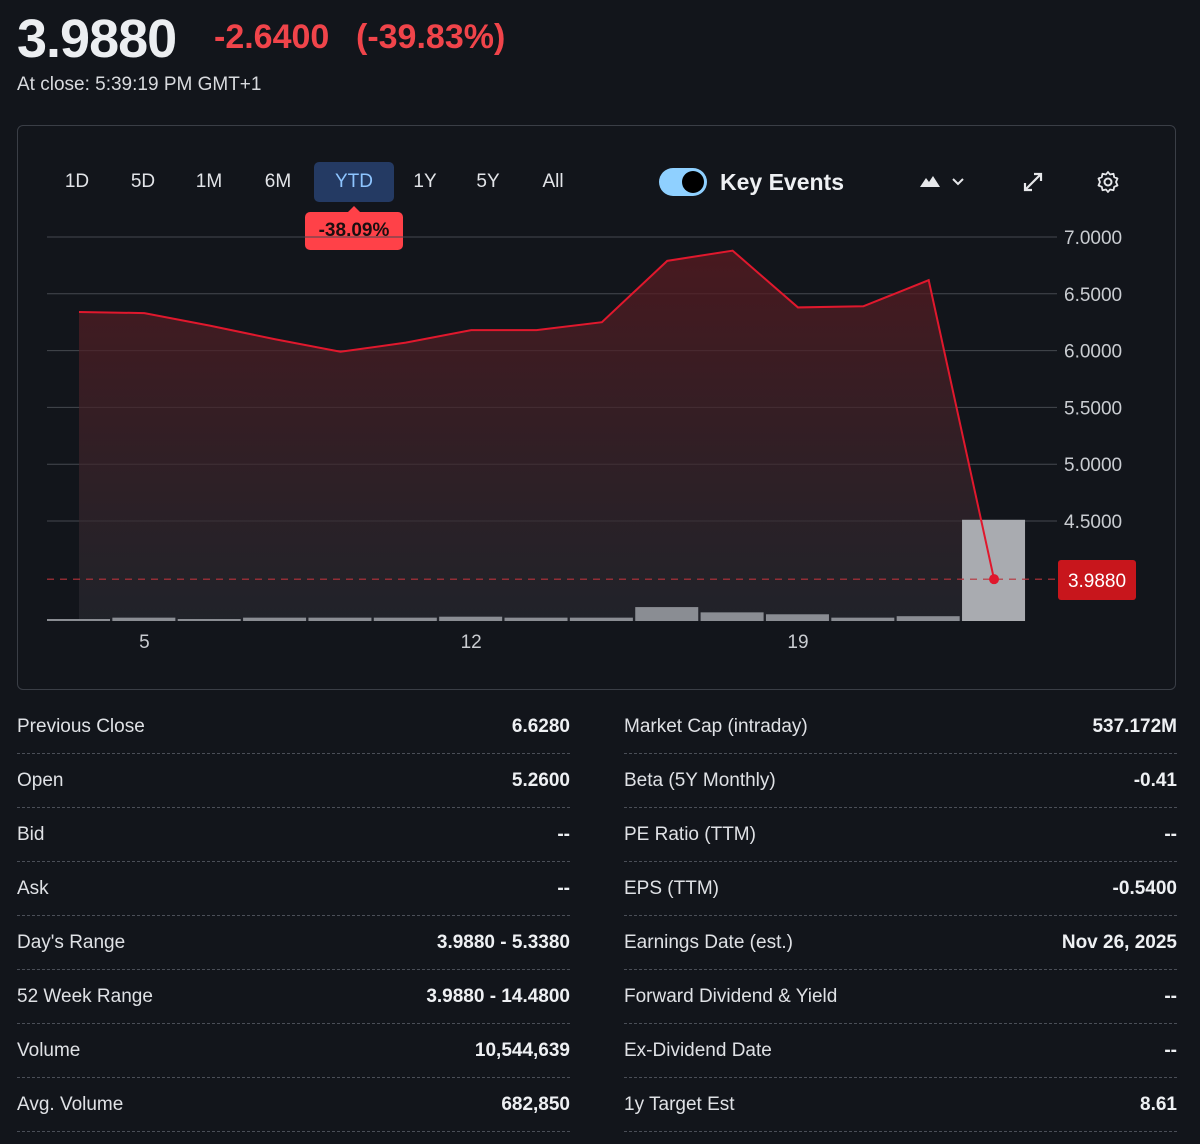  Describe the element at coordinates (1158, 1104) in the screenshot. I see `stat-value: 8.61` at that location.